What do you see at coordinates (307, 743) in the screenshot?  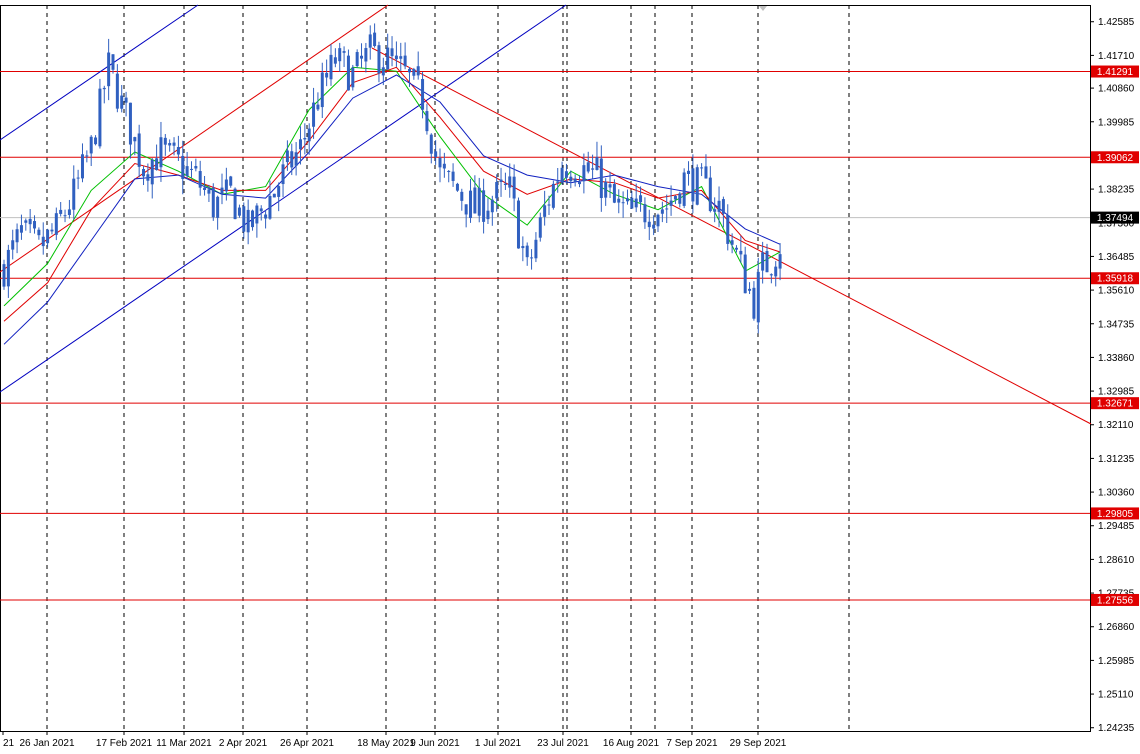 I see `date-label: 26 Apr 2021` at bounding box center [307, 743].